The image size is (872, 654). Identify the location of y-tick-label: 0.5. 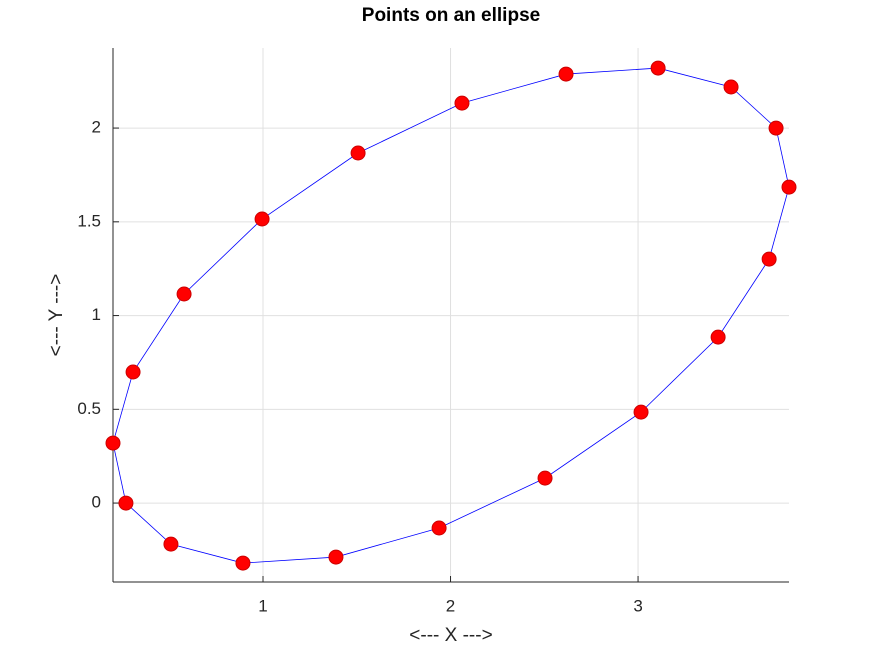
(89, 408).